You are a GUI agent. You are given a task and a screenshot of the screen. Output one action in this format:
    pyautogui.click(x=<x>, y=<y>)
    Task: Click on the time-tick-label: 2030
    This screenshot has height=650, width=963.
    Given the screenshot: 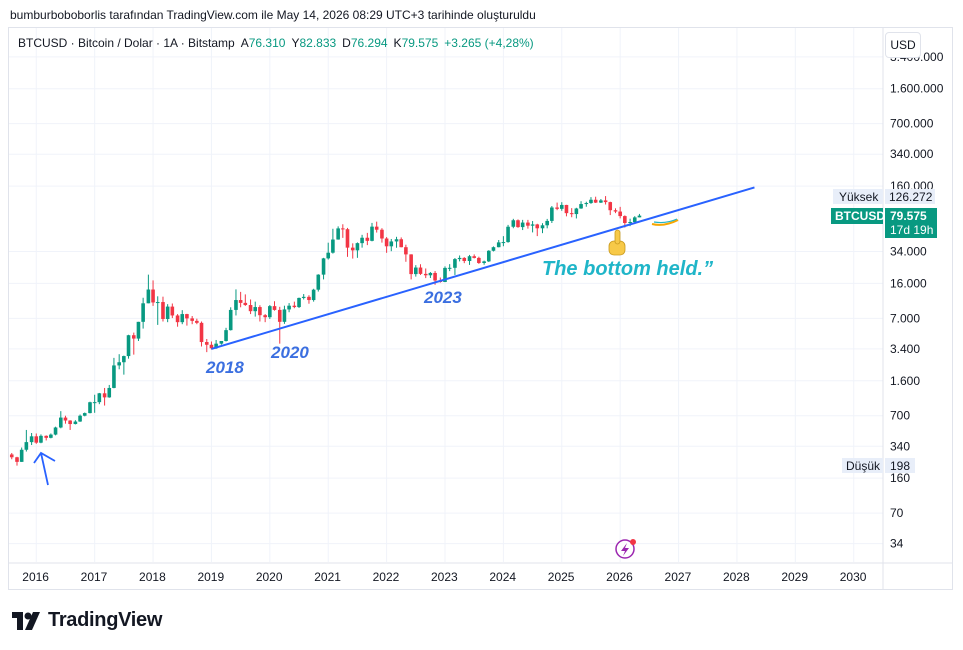 What is the action you would take?
    pyautogui.click(x=853, y=577)
    